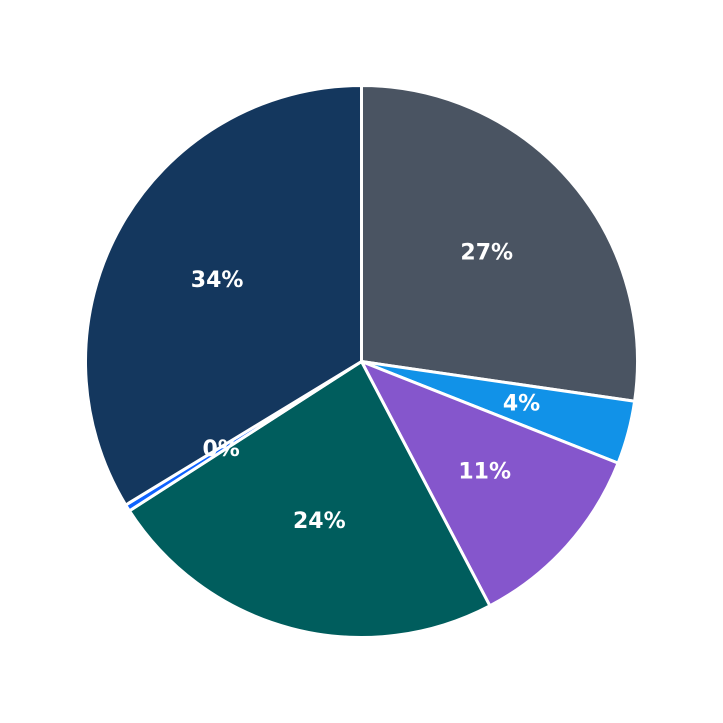 This screenshot has height=723, width=723. I want to click on pie-slice-label-3: 24%, so click(319, 521).